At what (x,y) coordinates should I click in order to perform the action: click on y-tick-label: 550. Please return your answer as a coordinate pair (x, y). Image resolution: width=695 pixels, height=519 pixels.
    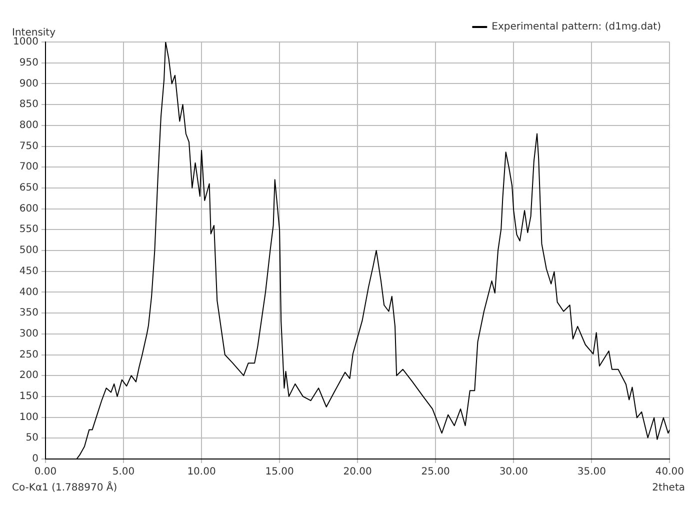
    Looking at the image, I should click on (28, 230).